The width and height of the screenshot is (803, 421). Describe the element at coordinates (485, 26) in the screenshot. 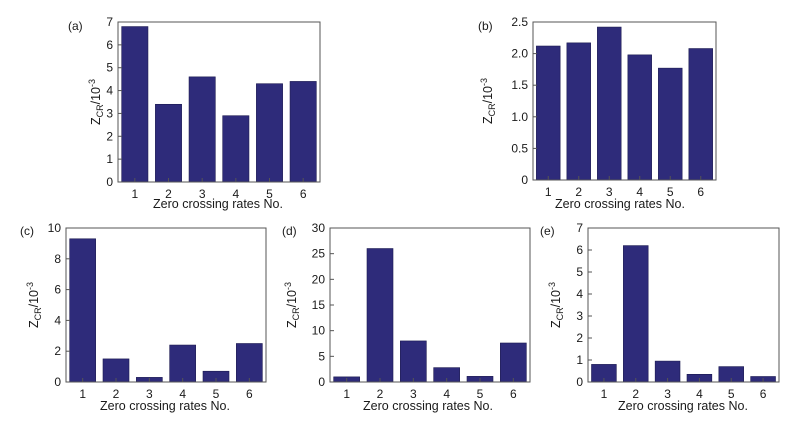

I see `panel-label: (b)` at that location.